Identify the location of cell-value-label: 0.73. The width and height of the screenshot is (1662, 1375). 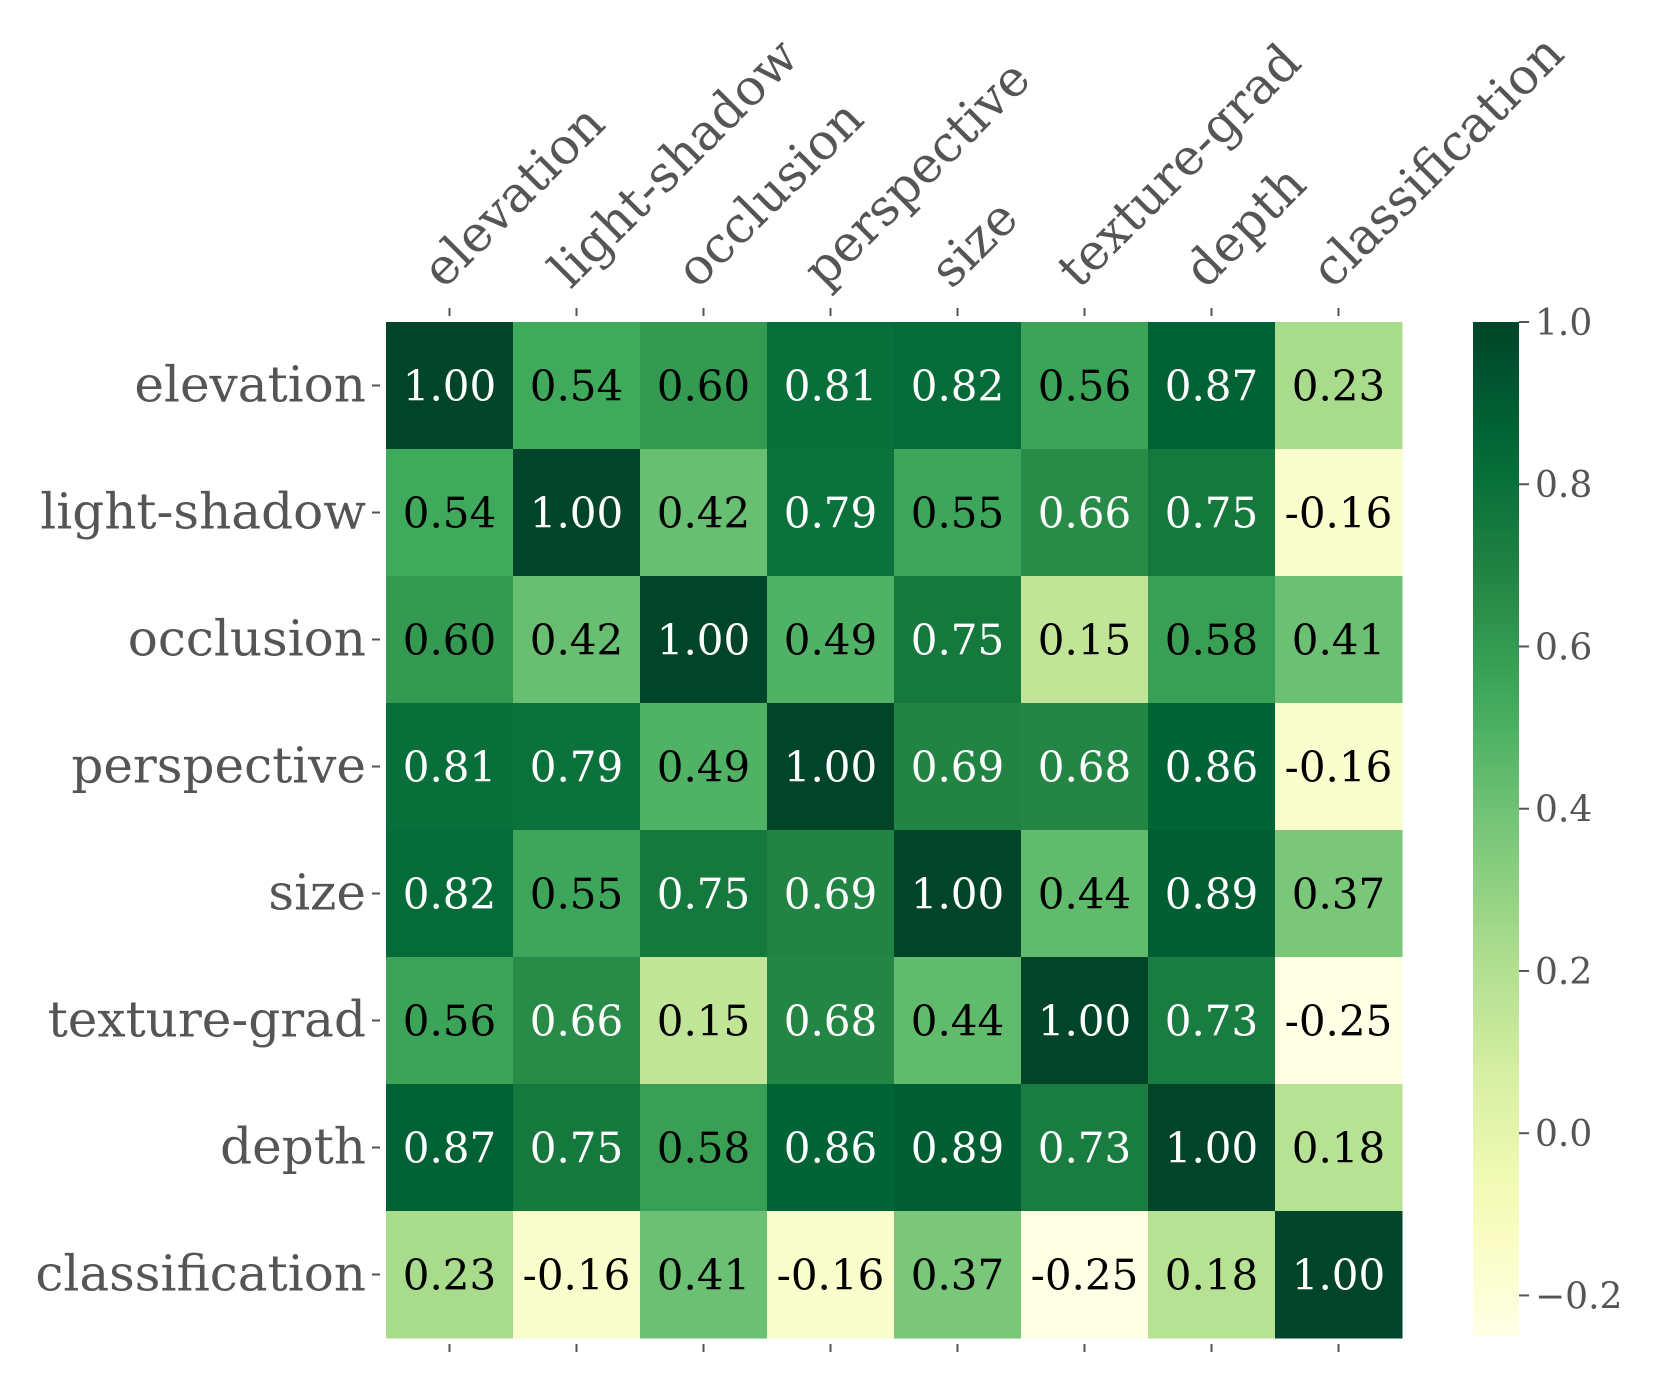
(1212, 1021).